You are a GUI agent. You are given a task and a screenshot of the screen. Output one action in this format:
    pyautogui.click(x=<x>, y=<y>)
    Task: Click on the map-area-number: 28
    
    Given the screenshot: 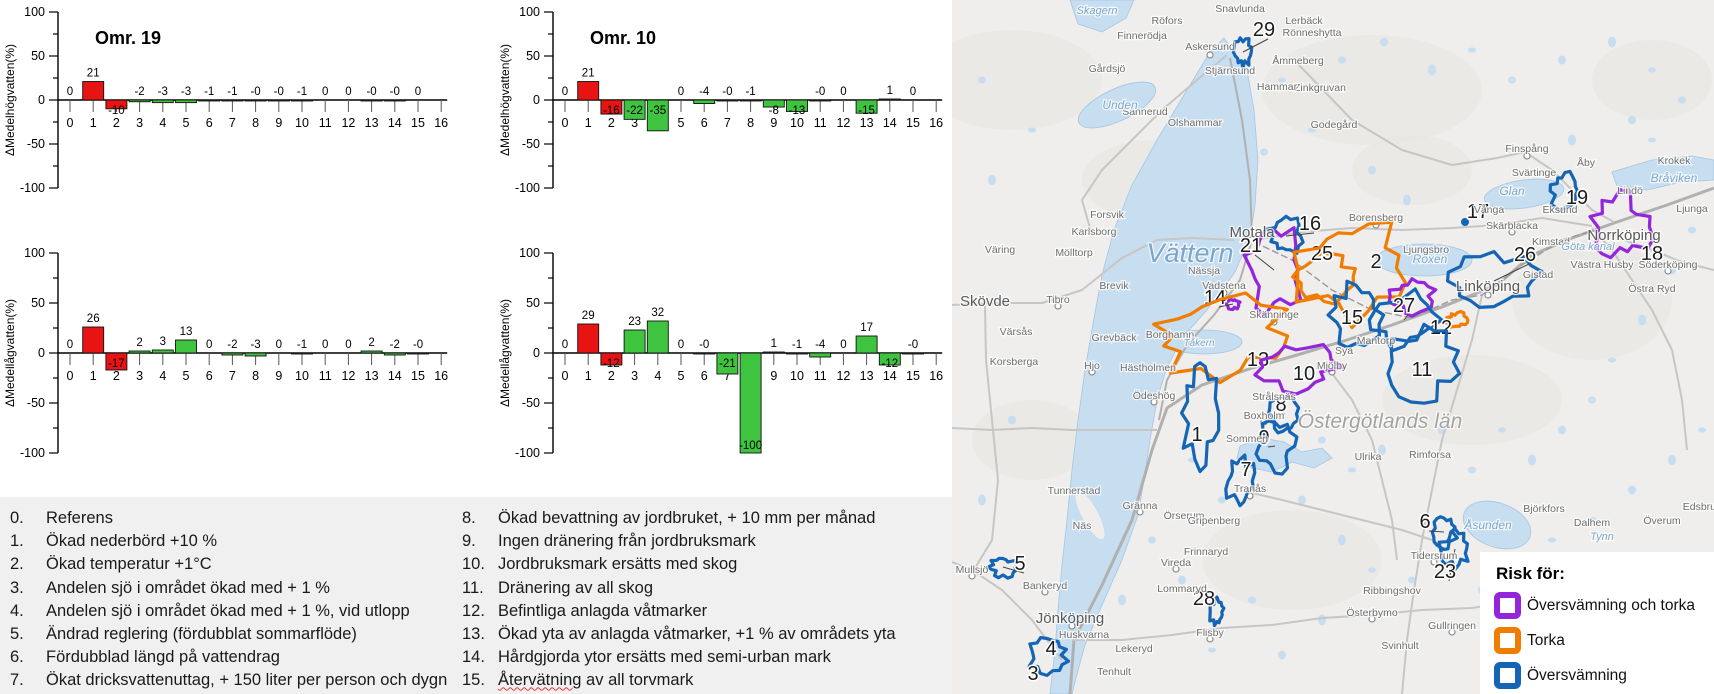 What is the action you would take?
    pyautogui.click(x=1204, y=599)
    